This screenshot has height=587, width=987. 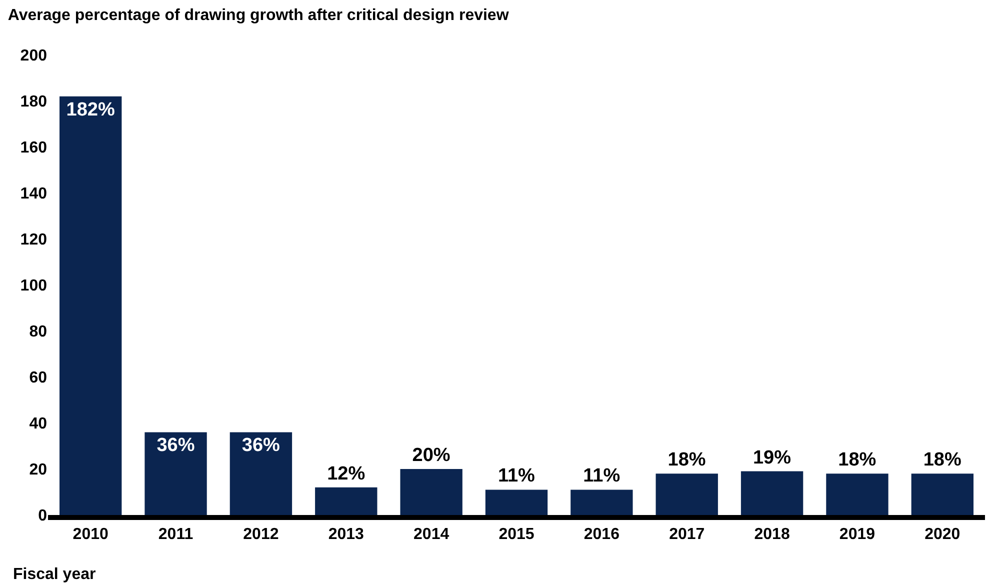 What do you see at coordinates (34, 194) in the screenshot?
I see `y-tick-label: 140` at bounding box center [34, 194].